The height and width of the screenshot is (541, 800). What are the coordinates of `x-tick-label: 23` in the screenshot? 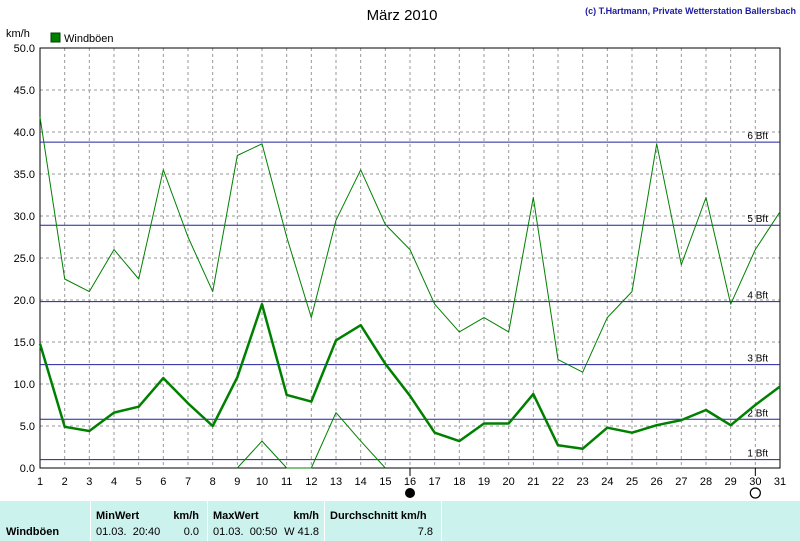 It's located at (583, 482).